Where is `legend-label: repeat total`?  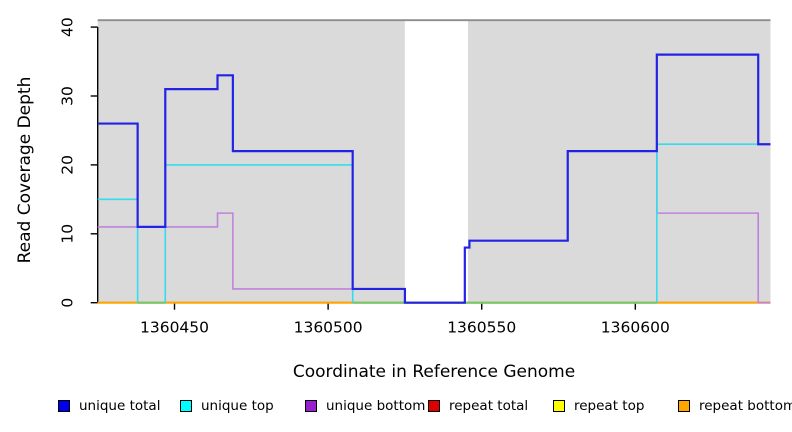 legend-label: repeat total is located at coordinates (489, 406).